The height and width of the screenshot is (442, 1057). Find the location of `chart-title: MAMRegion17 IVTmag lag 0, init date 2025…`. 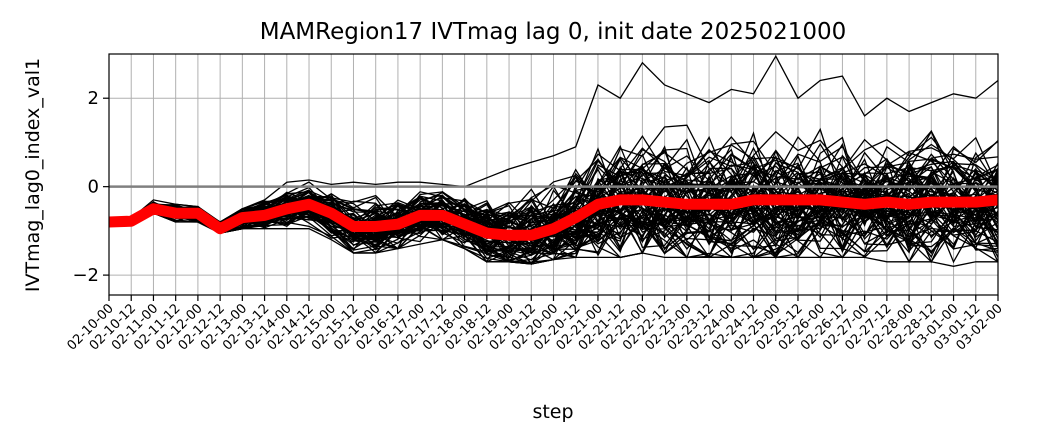

chart-title: MAMRegion17 IVTmag lag 0, init date 2025… is located at coordinates (553, 32).